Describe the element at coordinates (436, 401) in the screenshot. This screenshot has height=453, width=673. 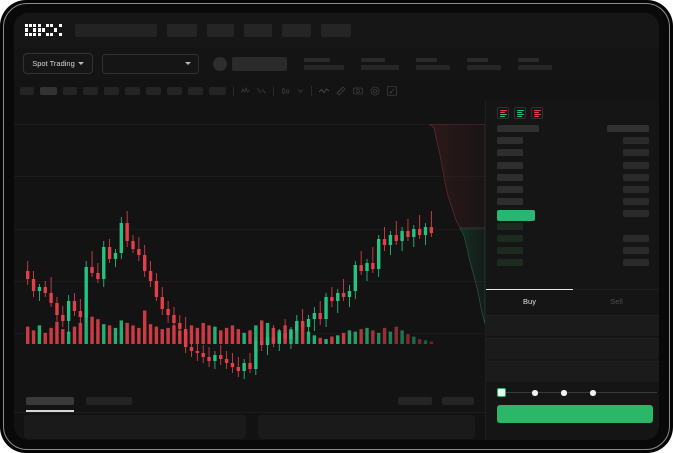
I see `orders-actions-group` at that location.